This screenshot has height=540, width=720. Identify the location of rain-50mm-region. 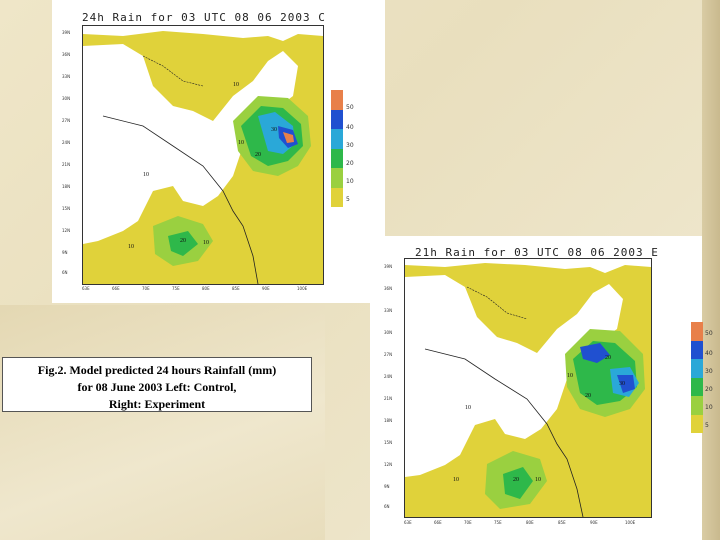
(288, 137).